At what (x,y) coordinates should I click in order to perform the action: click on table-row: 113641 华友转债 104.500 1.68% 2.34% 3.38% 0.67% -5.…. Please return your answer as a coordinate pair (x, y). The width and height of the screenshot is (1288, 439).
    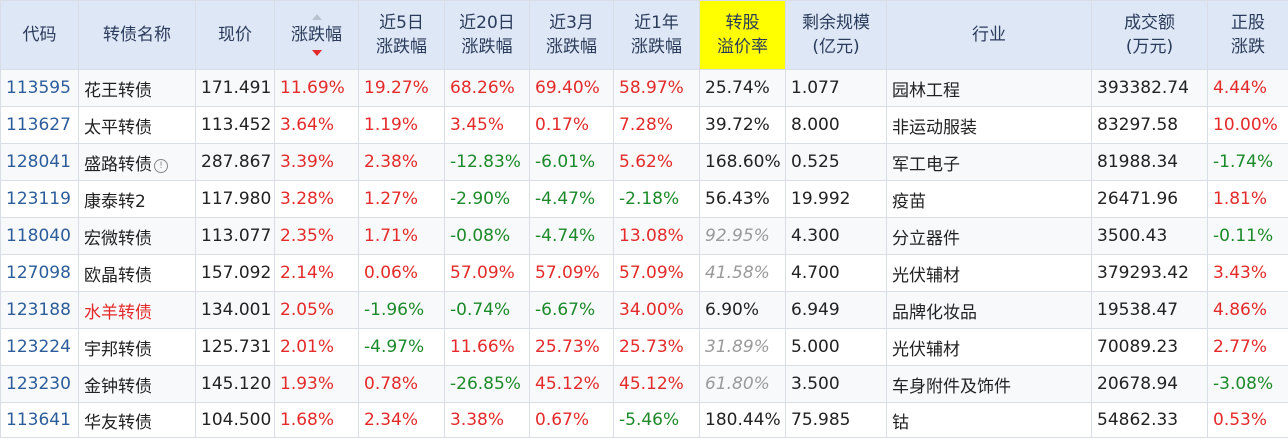
    Looking at the image, I should click on (644, 420).